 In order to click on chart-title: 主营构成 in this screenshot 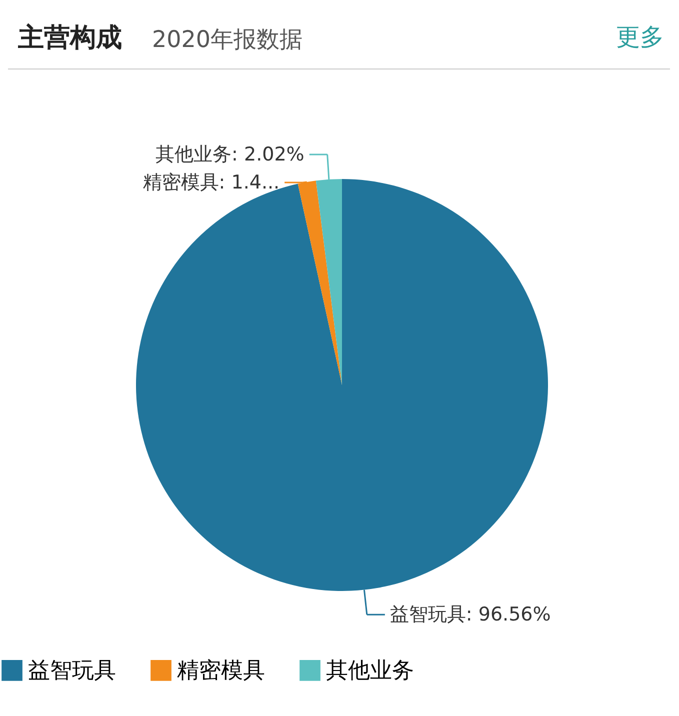, I will do `click(69, 38)`.